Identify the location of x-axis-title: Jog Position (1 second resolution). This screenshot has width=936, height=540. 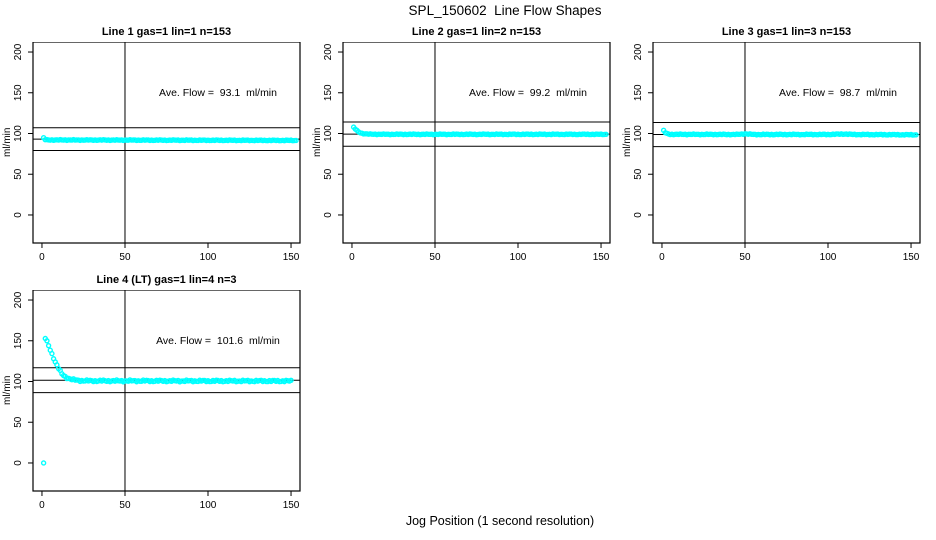
(500, 521).